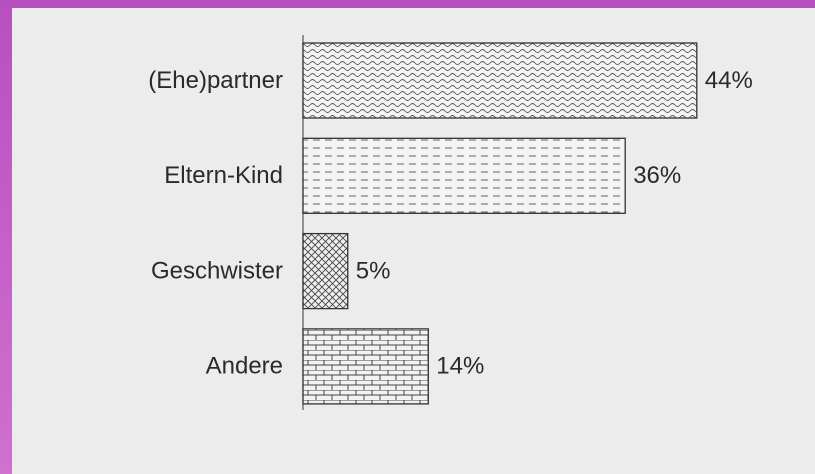 This screenshot has height=474, width=815. I want to click on value-label: 14%, so click(460, 366).